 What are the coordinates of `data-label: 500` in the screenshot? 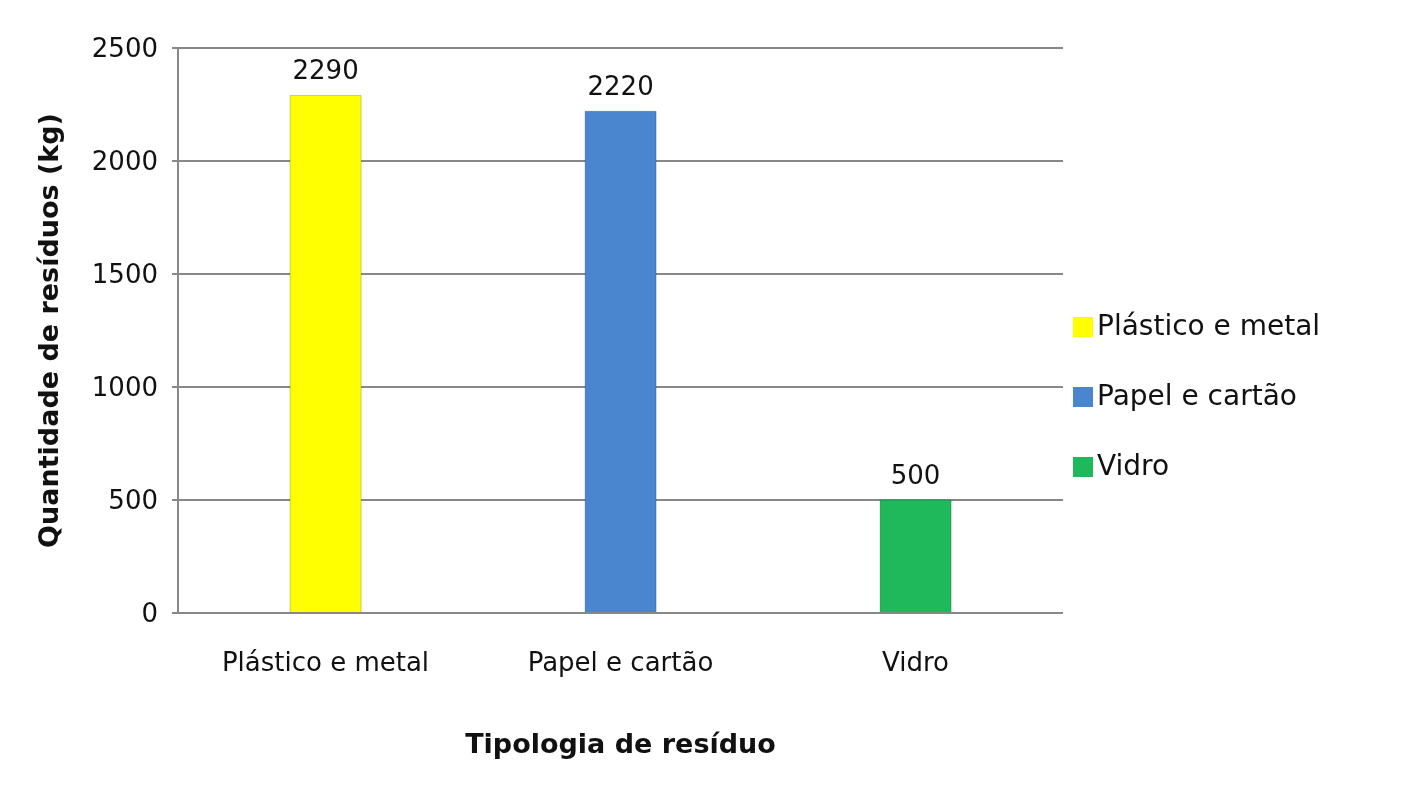 It's located at (915, 475).